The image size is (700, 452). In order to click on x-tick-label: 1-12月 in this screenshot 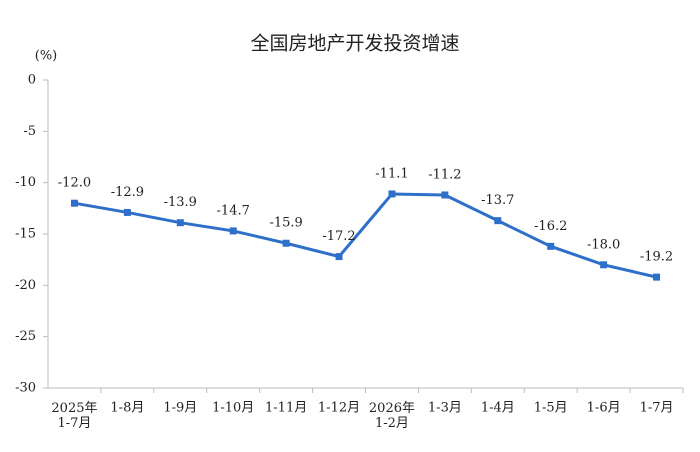, I will do `click(339, 408)`.